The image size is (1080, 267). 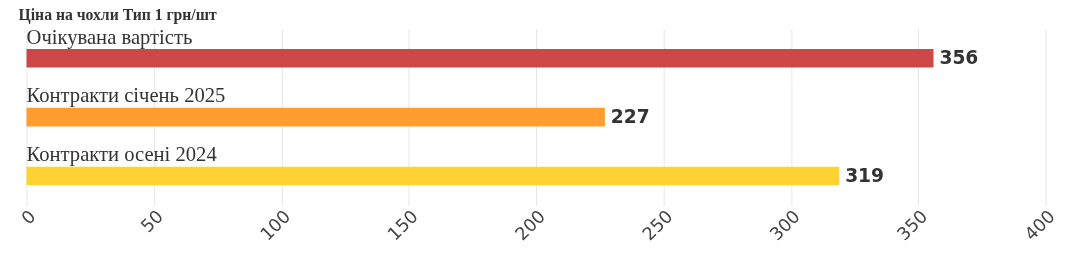 I want to click on x-tick-label: 350, so click(x=912, y=225).